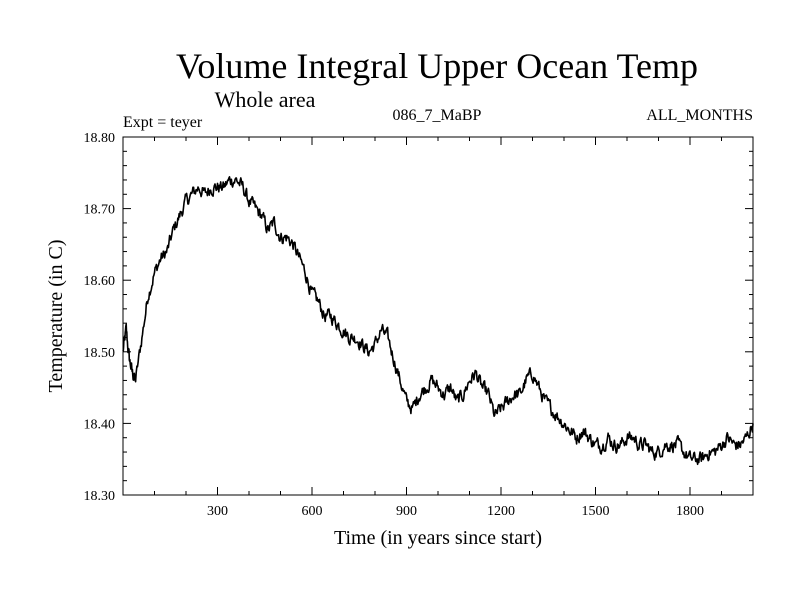  I want to click on y-tick-label: 18.70, so click(100, 210).